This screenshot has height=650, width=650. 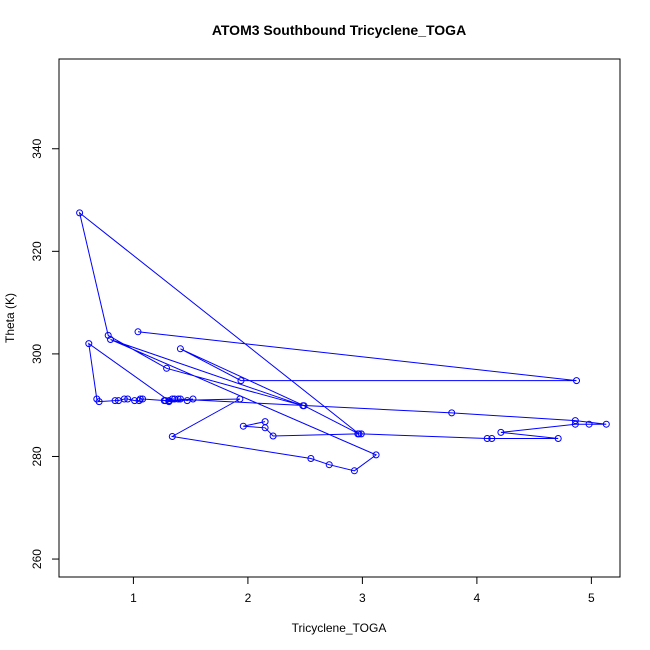 I want to click on y-axis: 260 280 300 320 340, so click(x=44, y=353).